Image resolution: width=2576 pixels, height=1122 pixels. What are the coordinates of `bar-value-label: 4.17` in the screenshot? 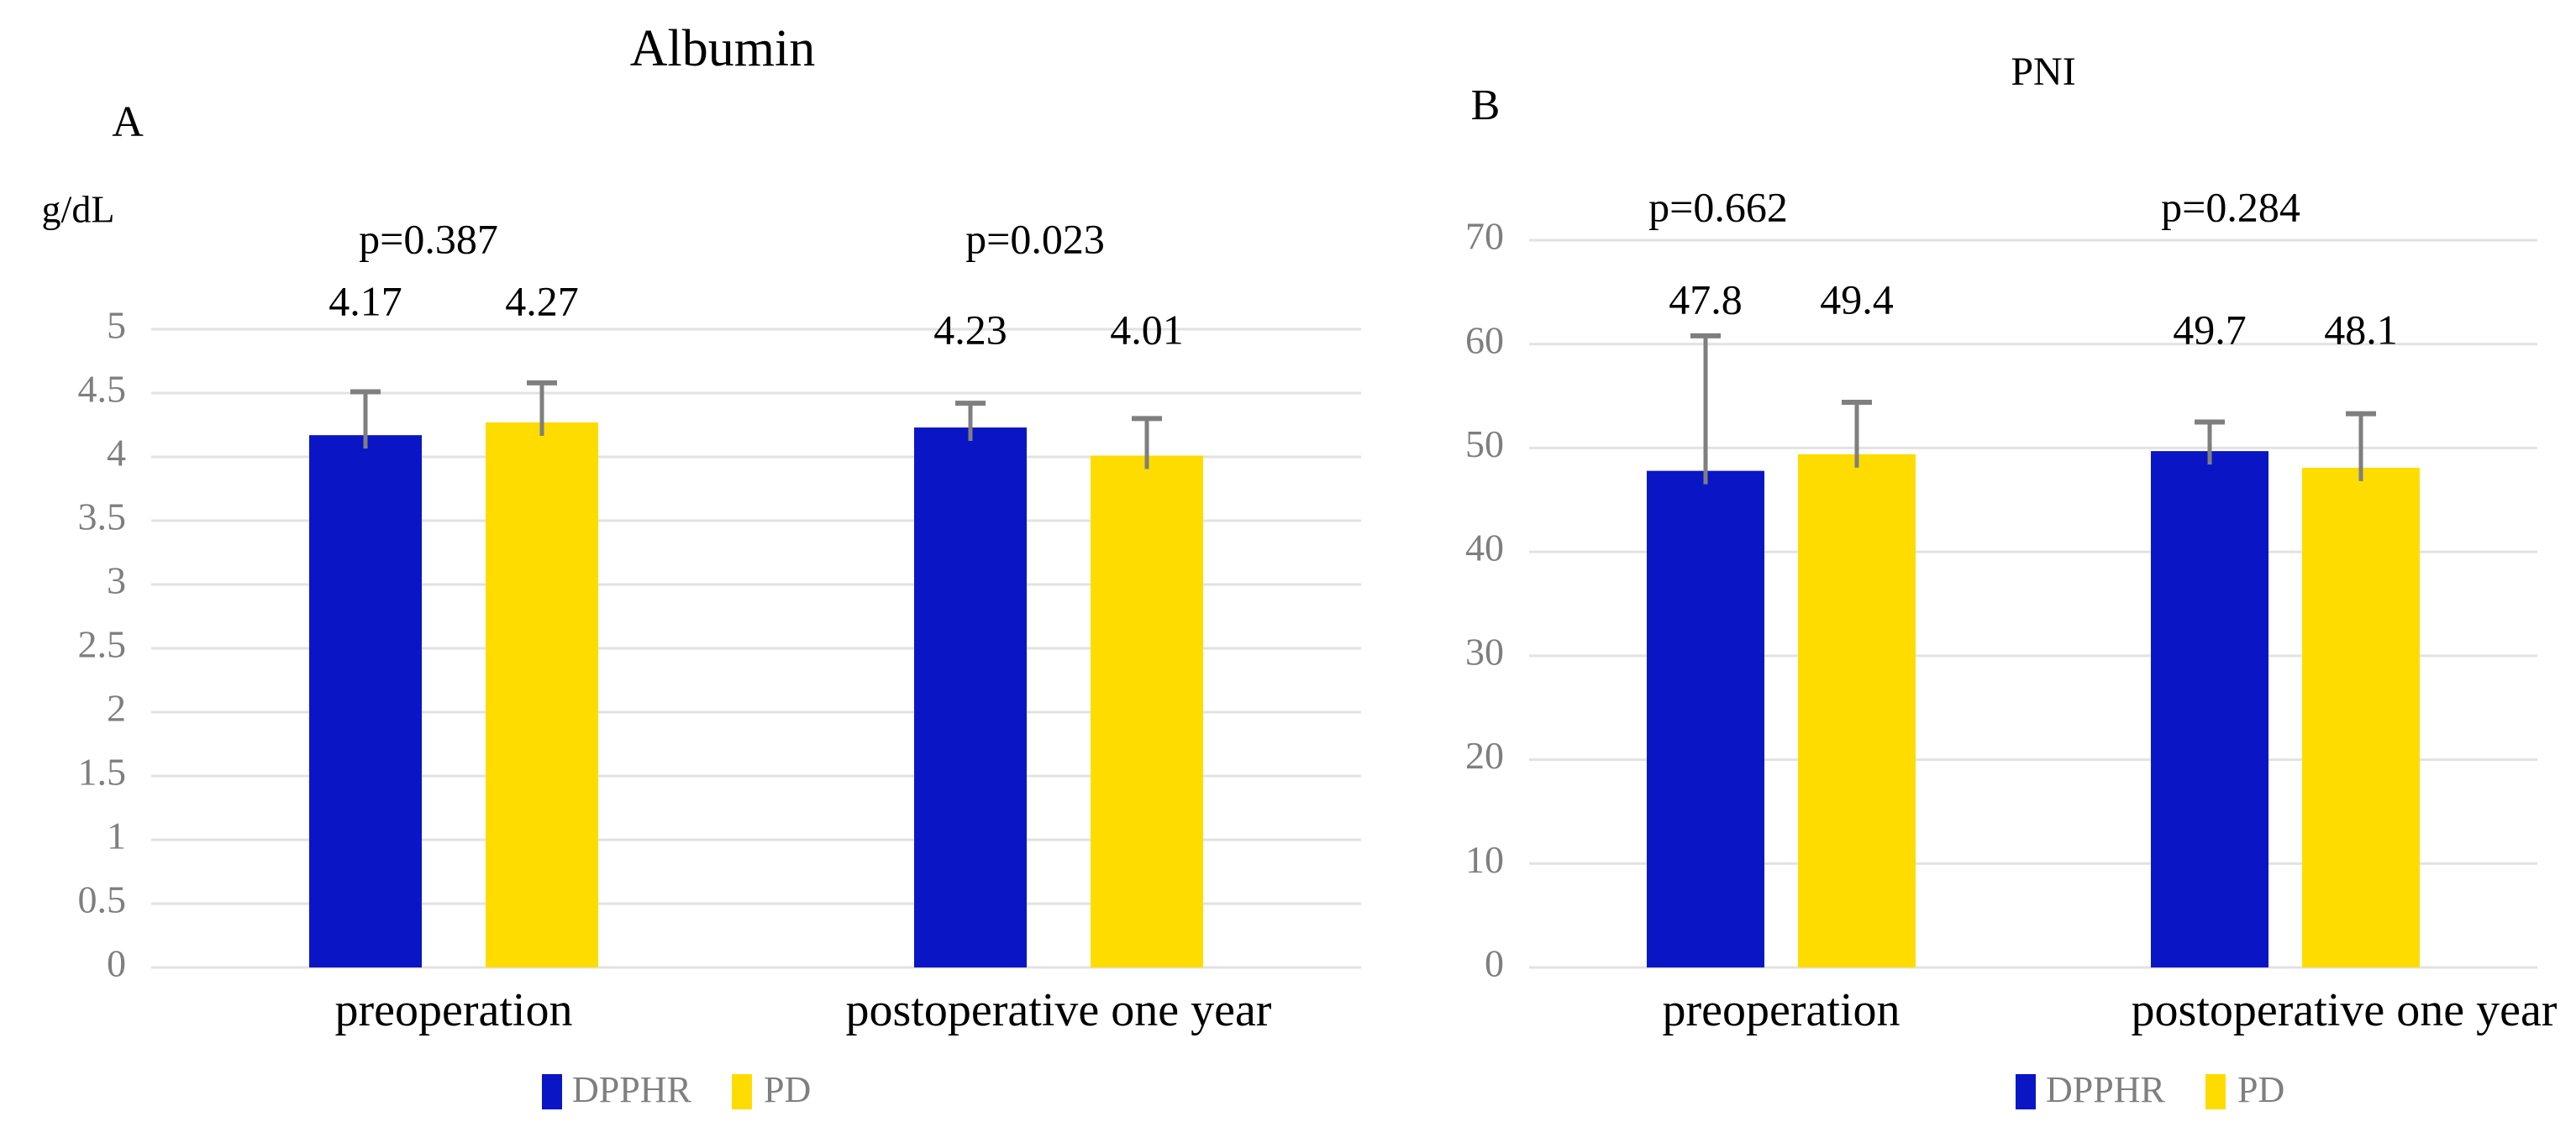 It's located at (365, 300).